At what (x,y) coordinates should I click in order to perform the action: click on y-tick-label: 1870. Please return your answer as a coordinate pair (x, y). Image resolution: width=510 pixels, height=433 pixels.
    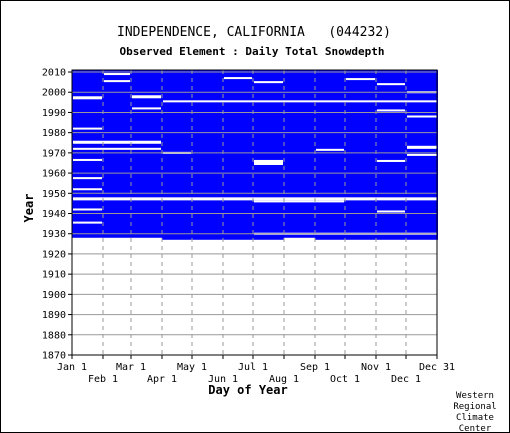
    Looking at the image, I should click on (54, 356).